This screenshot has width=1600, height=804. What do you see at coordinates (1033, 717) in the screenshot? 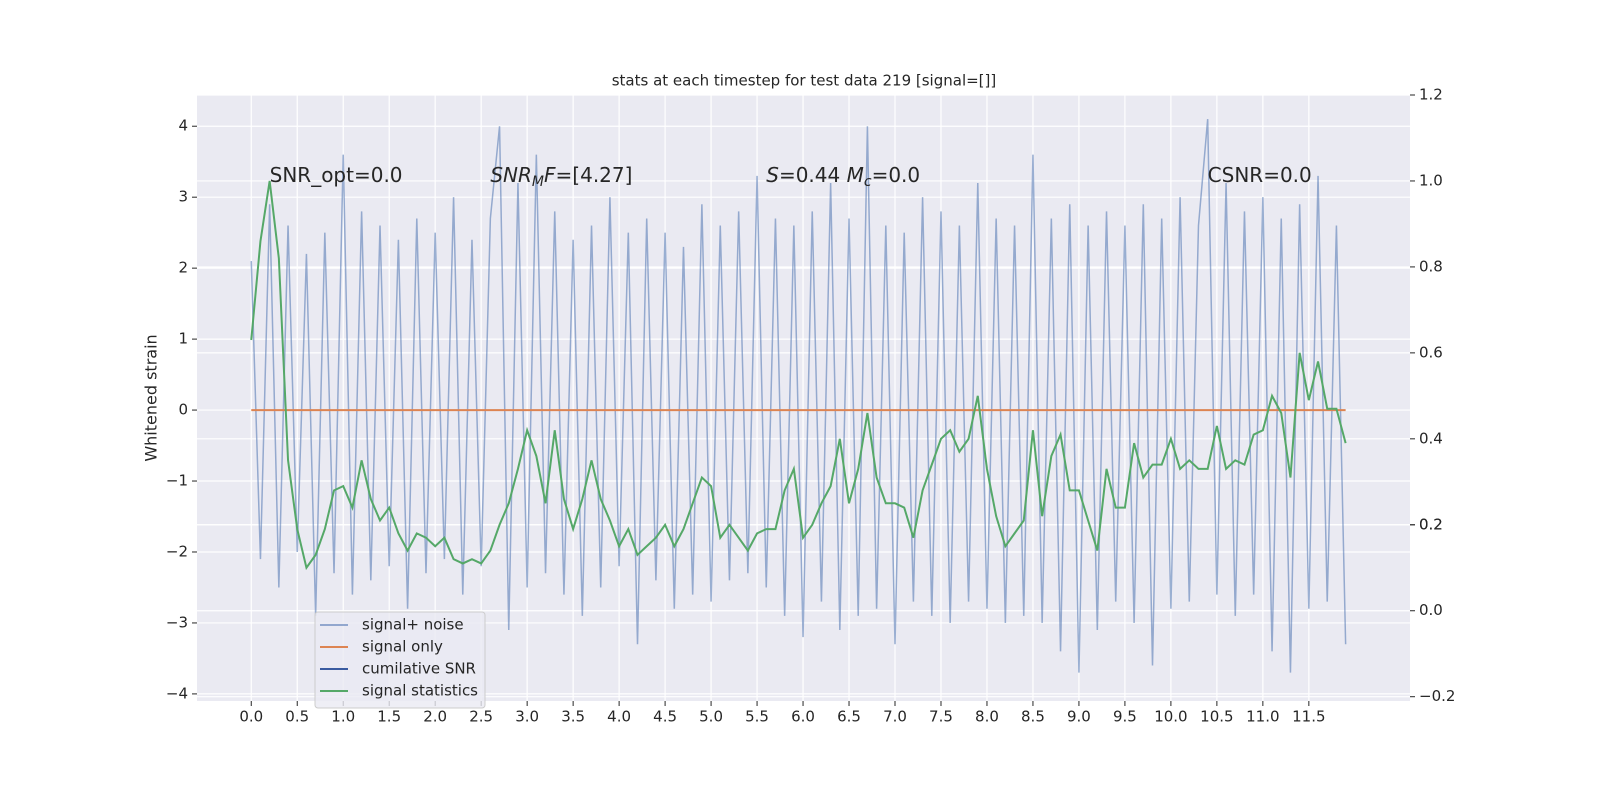
I see `x-tick-label: 8.5` at bounding box center [1033, 717].